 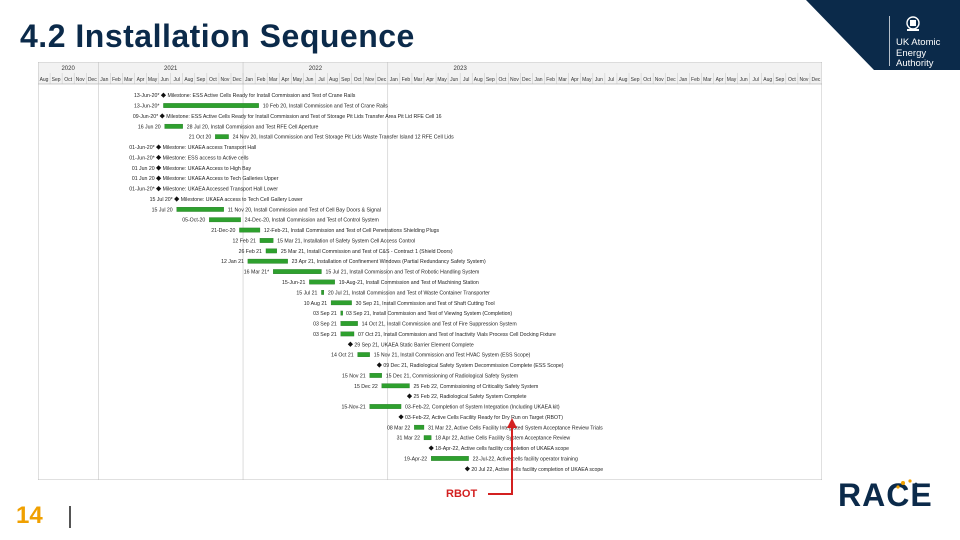 I want to click on race-logo-text: RACE, so click(x=885, y=495).